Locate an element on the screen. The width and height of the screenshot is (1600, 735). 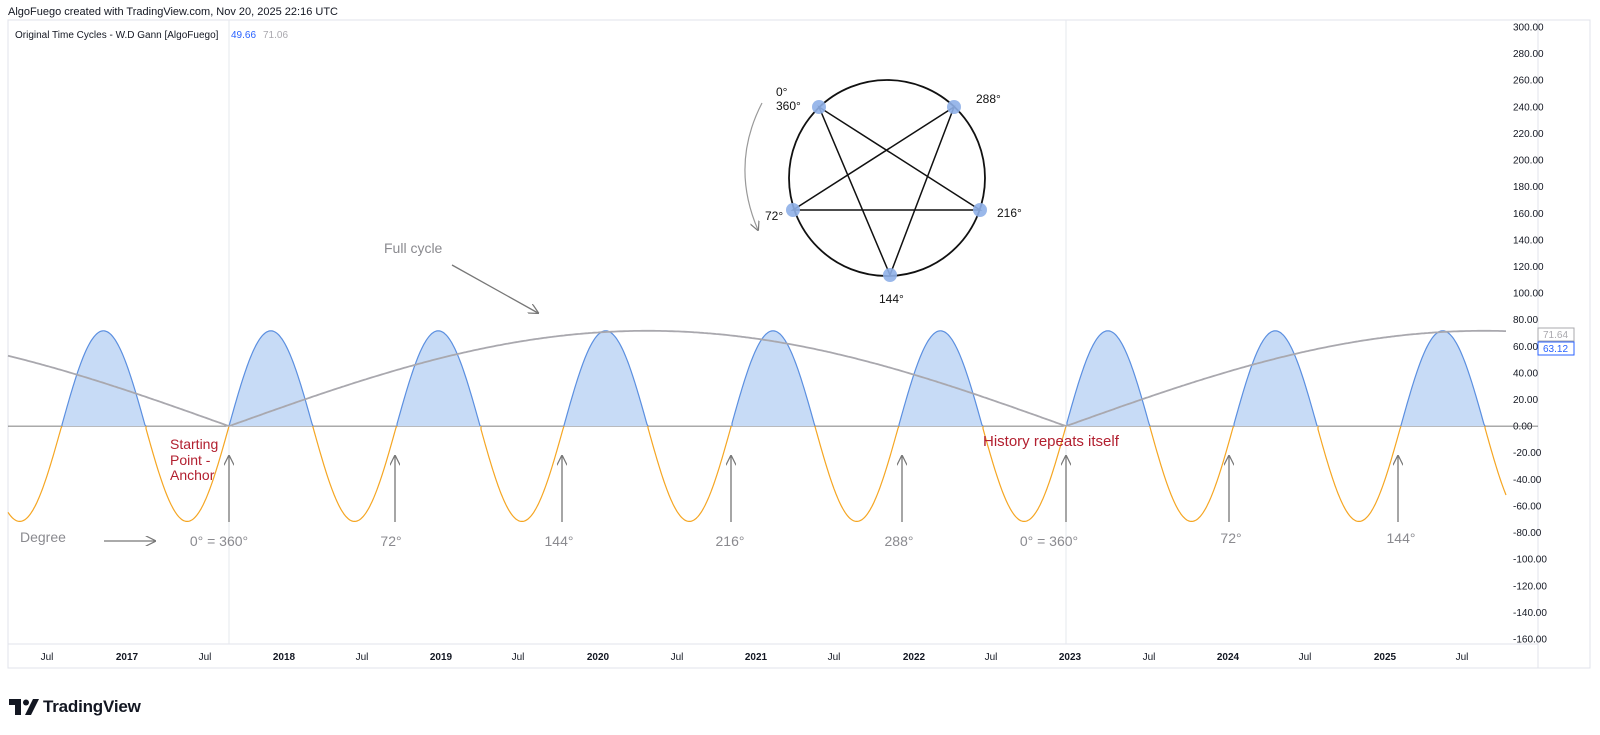
tradingview-logo-text: TradingView is located at coordinates (92, 706).